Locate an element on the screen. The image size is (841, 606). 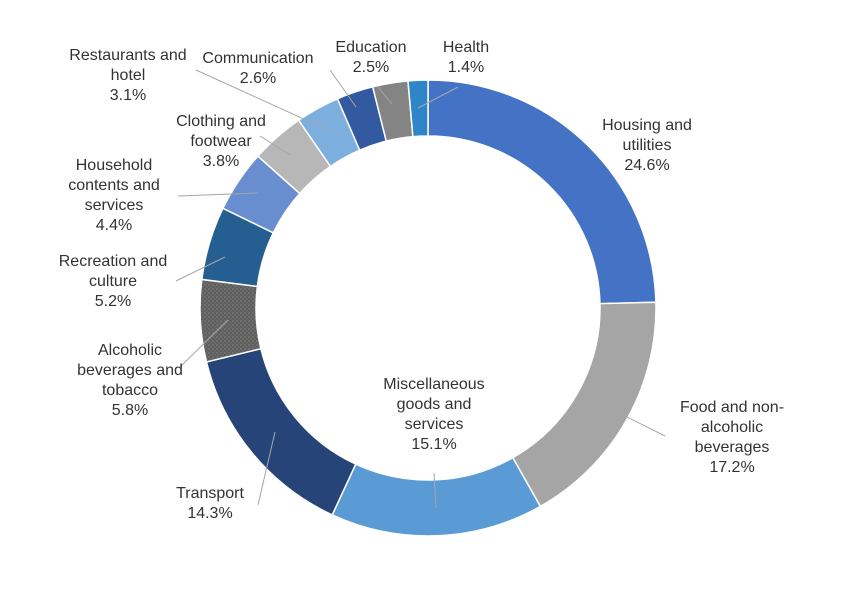
data-label-recreation-and-culture: Recreation and culture 5.2% is located at coordinates (113, 281).